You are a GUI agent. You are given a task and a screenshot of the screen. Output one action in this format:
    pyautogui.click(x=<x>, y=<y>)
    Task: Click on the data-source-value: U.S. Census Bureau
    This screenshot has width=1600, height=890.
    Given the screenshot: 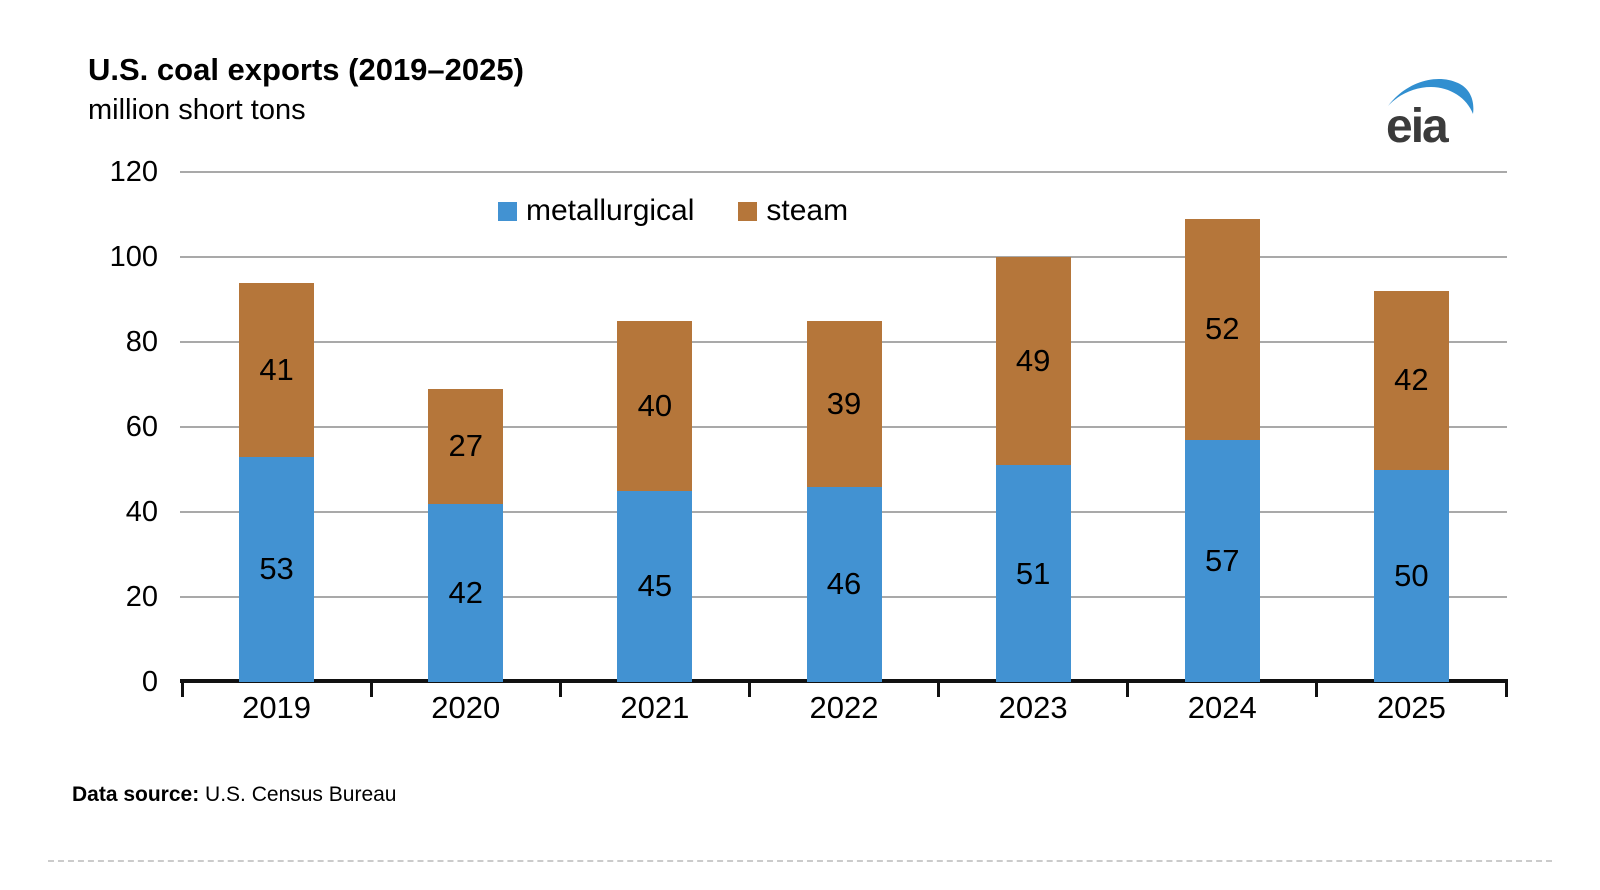 What is the action you would take?
    pyautogui.click(x=298, y=794)
    